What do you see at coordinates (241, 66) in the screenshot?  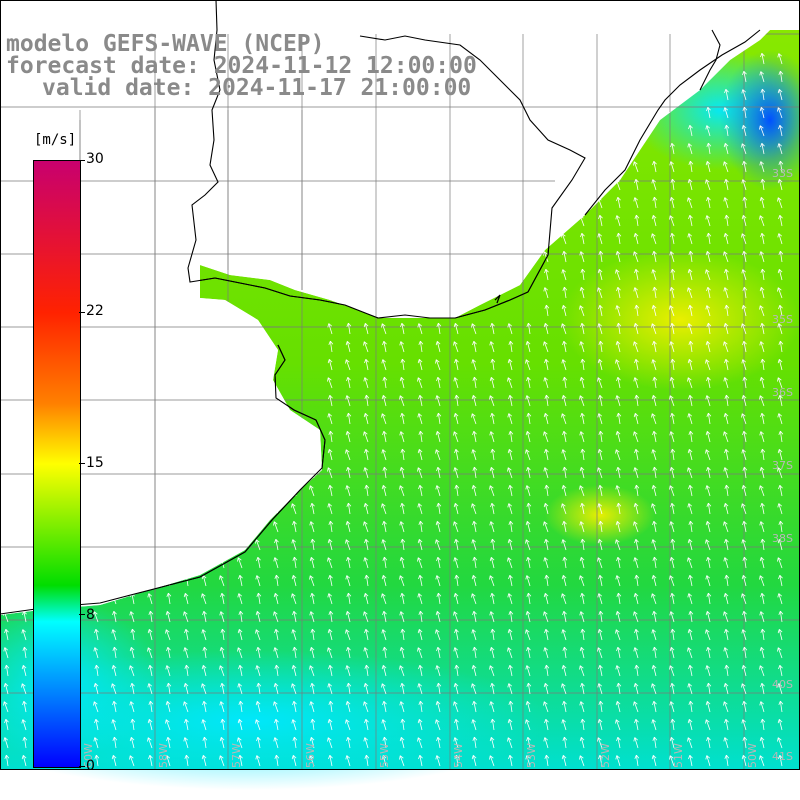 I see `title-forecast-date: forecast date: 2024-11-12 12:00:00` at bounding box center [241, 66].